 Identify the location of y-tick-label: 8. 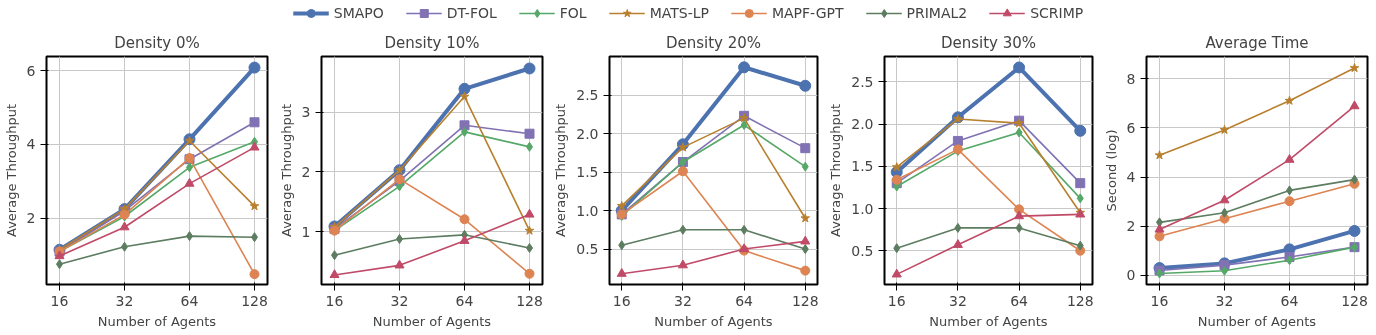
(1131, 78).